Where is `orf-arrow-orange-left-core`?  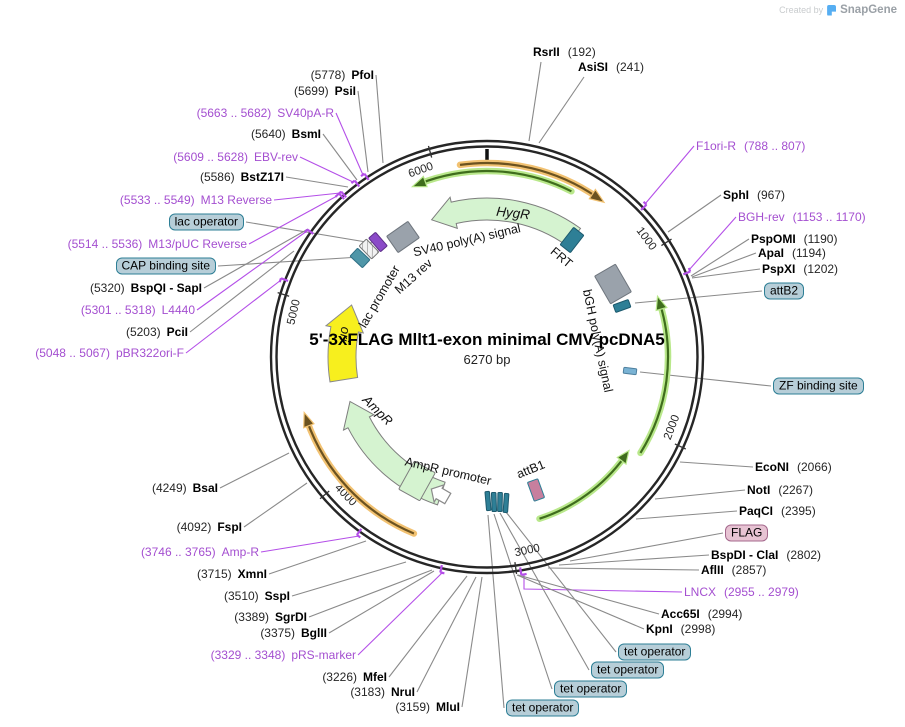
orf-arrow-orange-left-core is located at coordinates (360, 477).